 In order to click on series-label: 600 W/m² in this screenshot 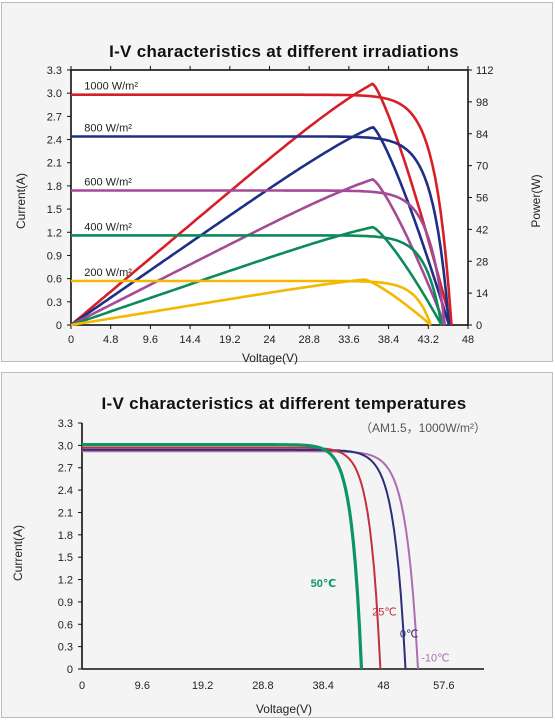, I will do `click(108, 183)`.